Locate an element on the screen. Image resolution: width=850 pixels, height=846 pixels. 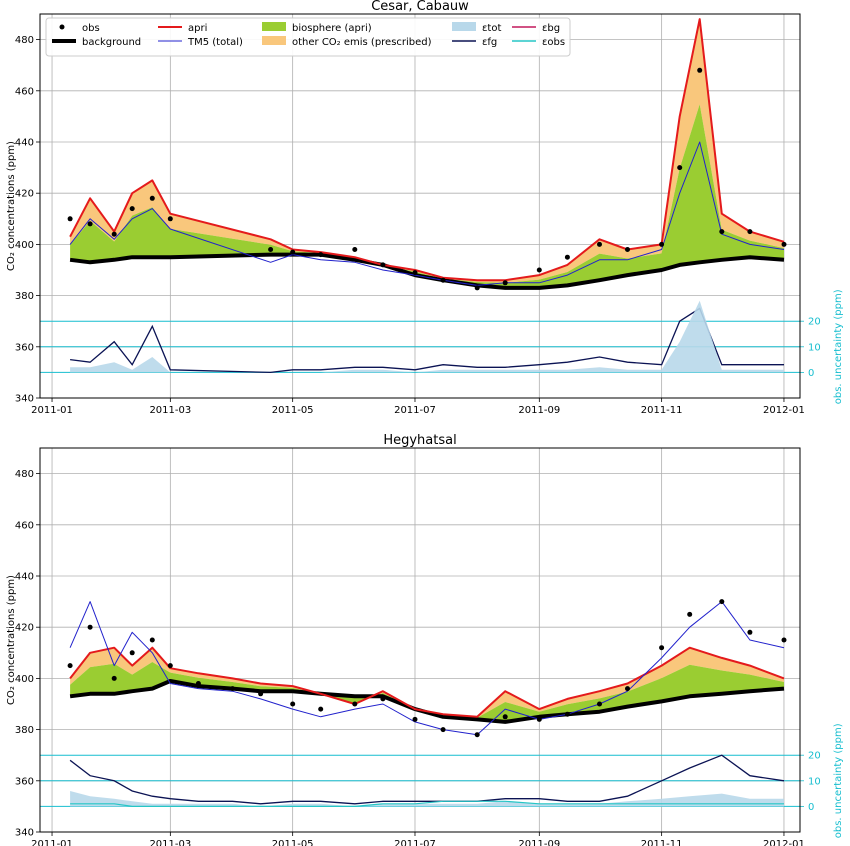
legend-label: εbg is located at coordinates (551, 28).